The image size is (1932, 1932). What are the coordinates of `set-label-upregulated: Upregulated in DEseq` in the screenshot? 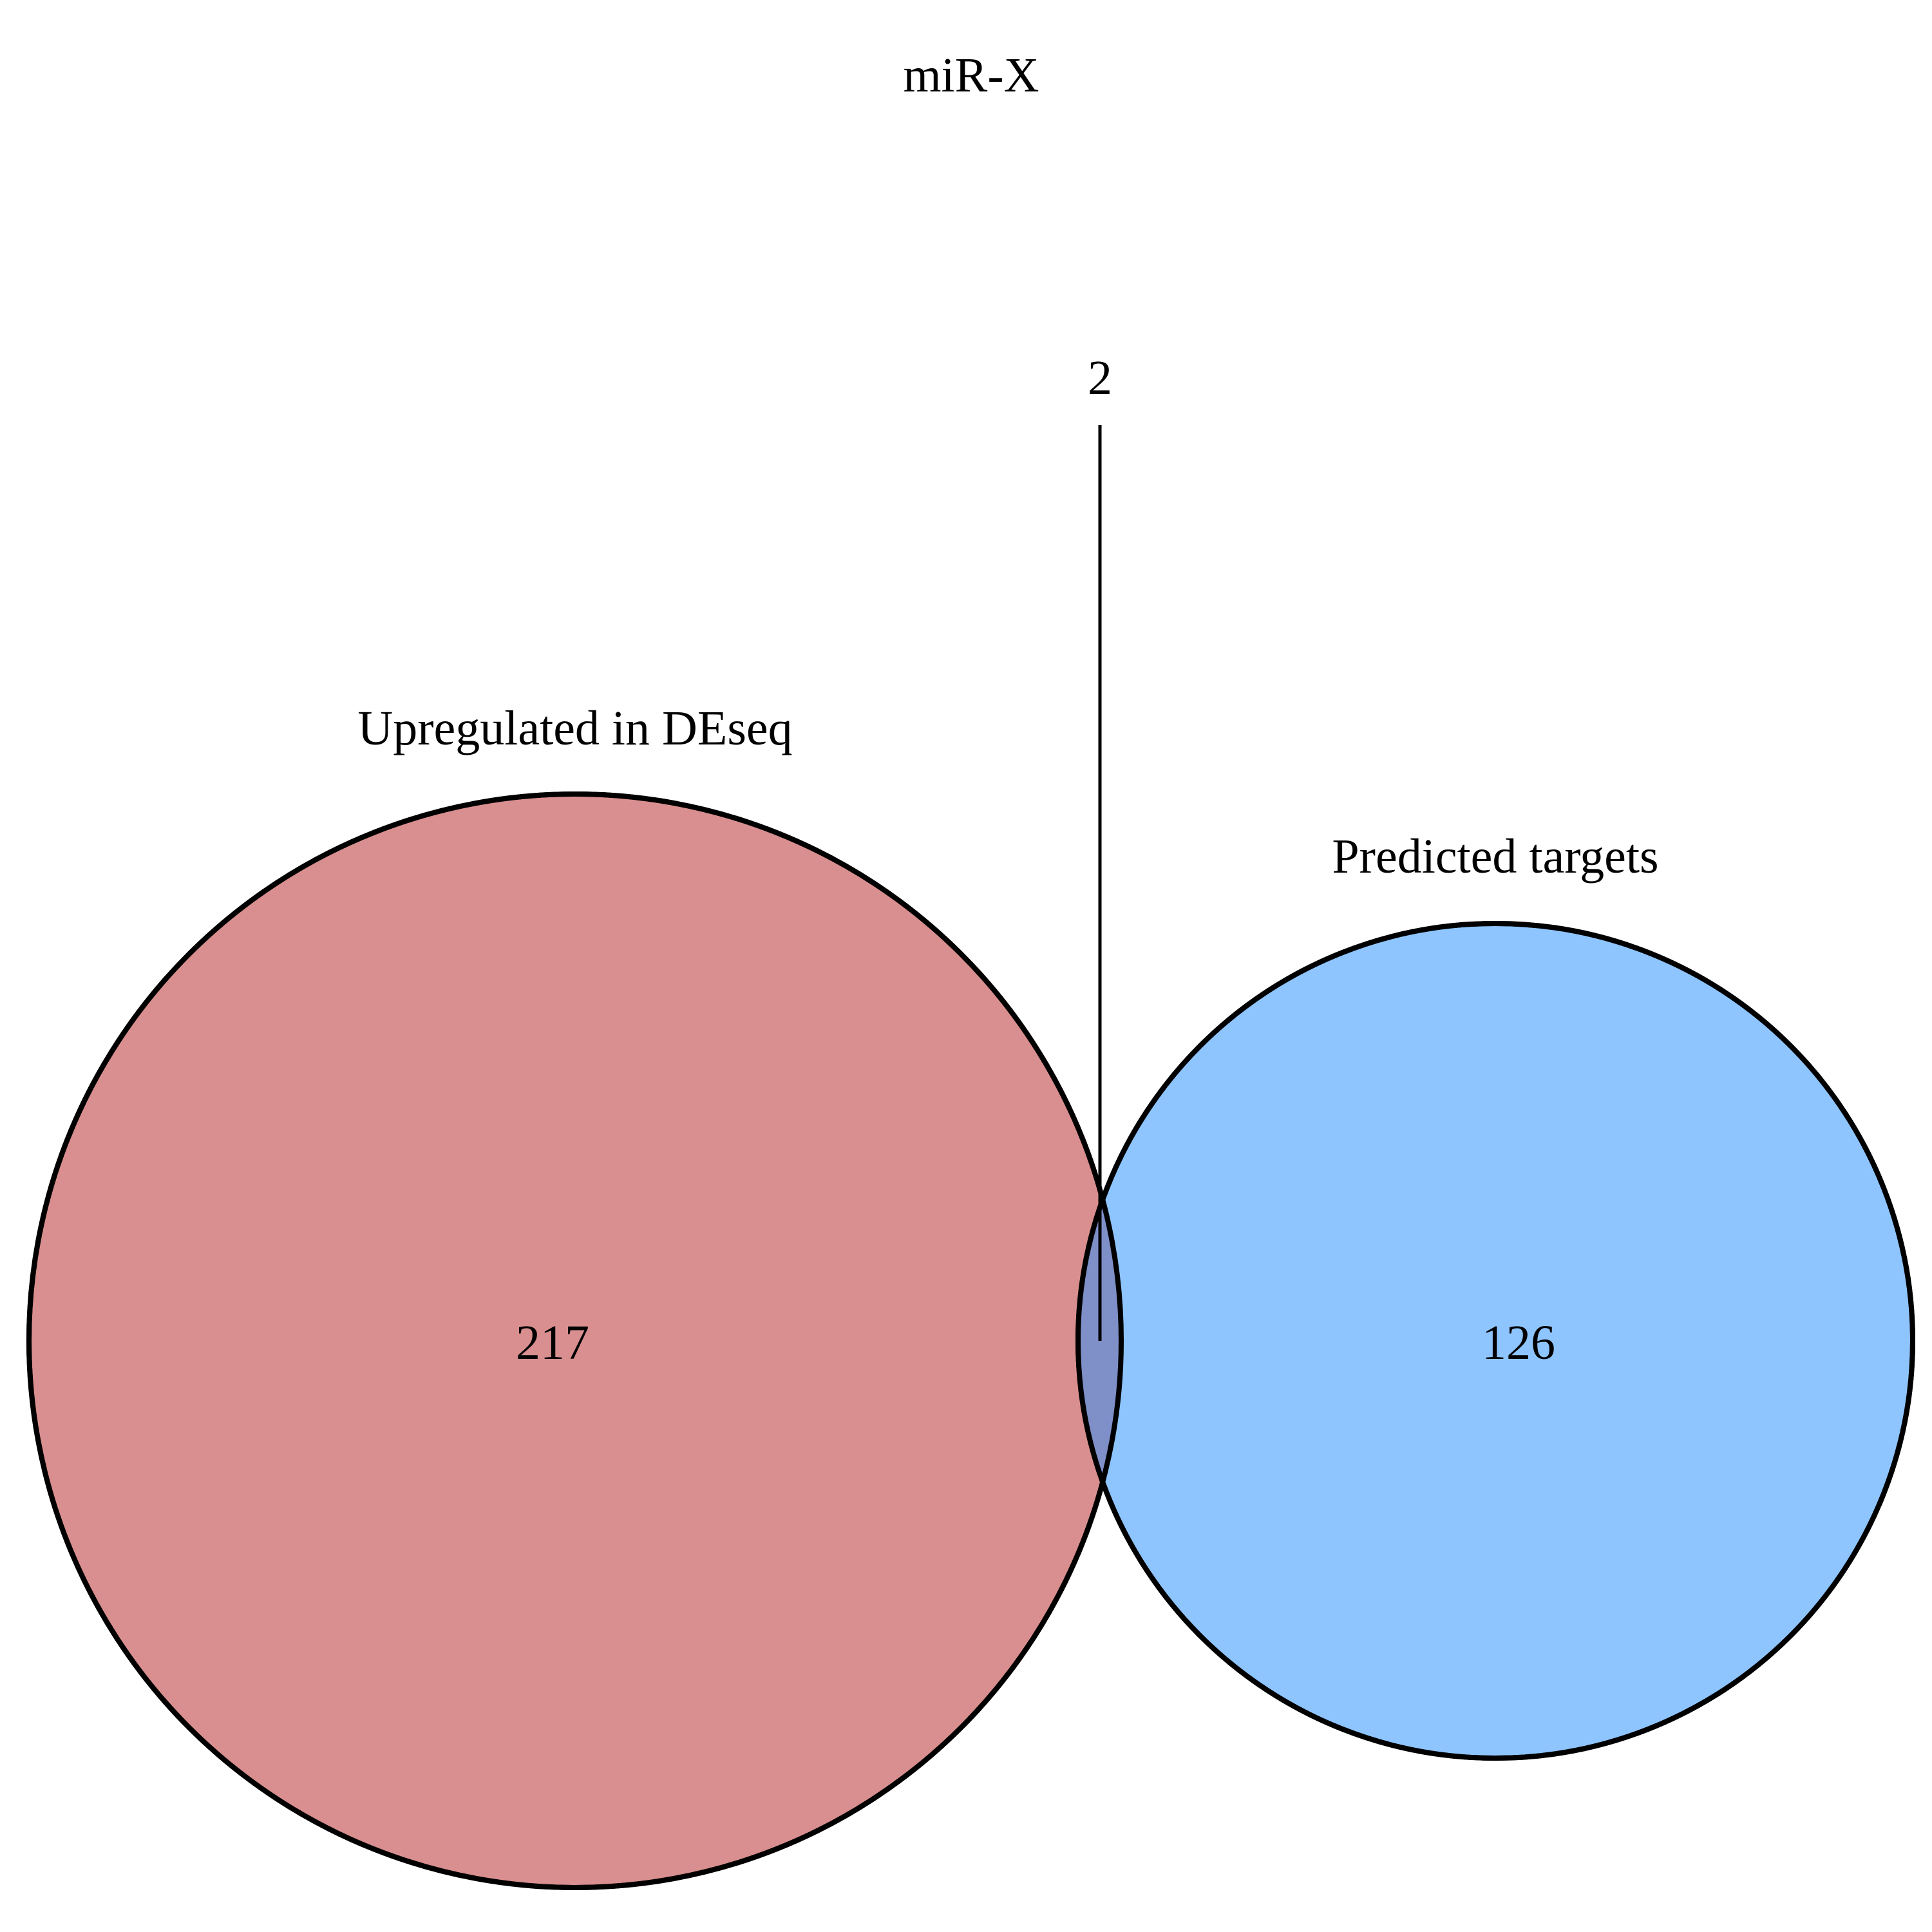 It's located at (574, 728).